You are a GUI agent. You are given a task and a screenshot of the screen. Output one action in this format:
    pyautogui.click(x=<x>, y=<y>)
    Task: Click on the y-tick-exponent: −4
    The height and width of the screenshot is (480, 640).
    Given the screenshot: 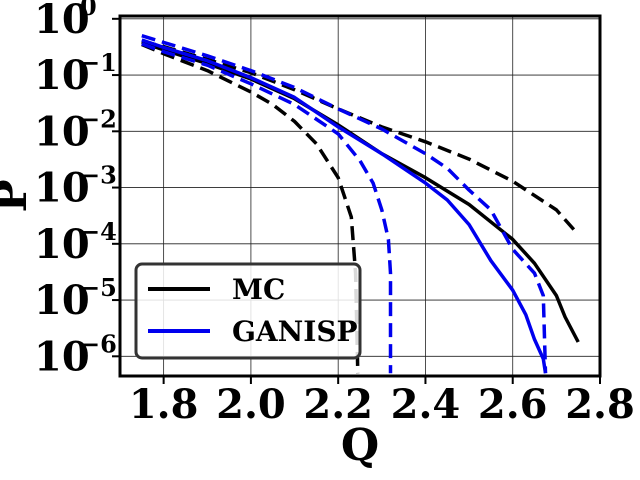 What is the action you would take?
    pyautogui.click(x=98, y=231)
    